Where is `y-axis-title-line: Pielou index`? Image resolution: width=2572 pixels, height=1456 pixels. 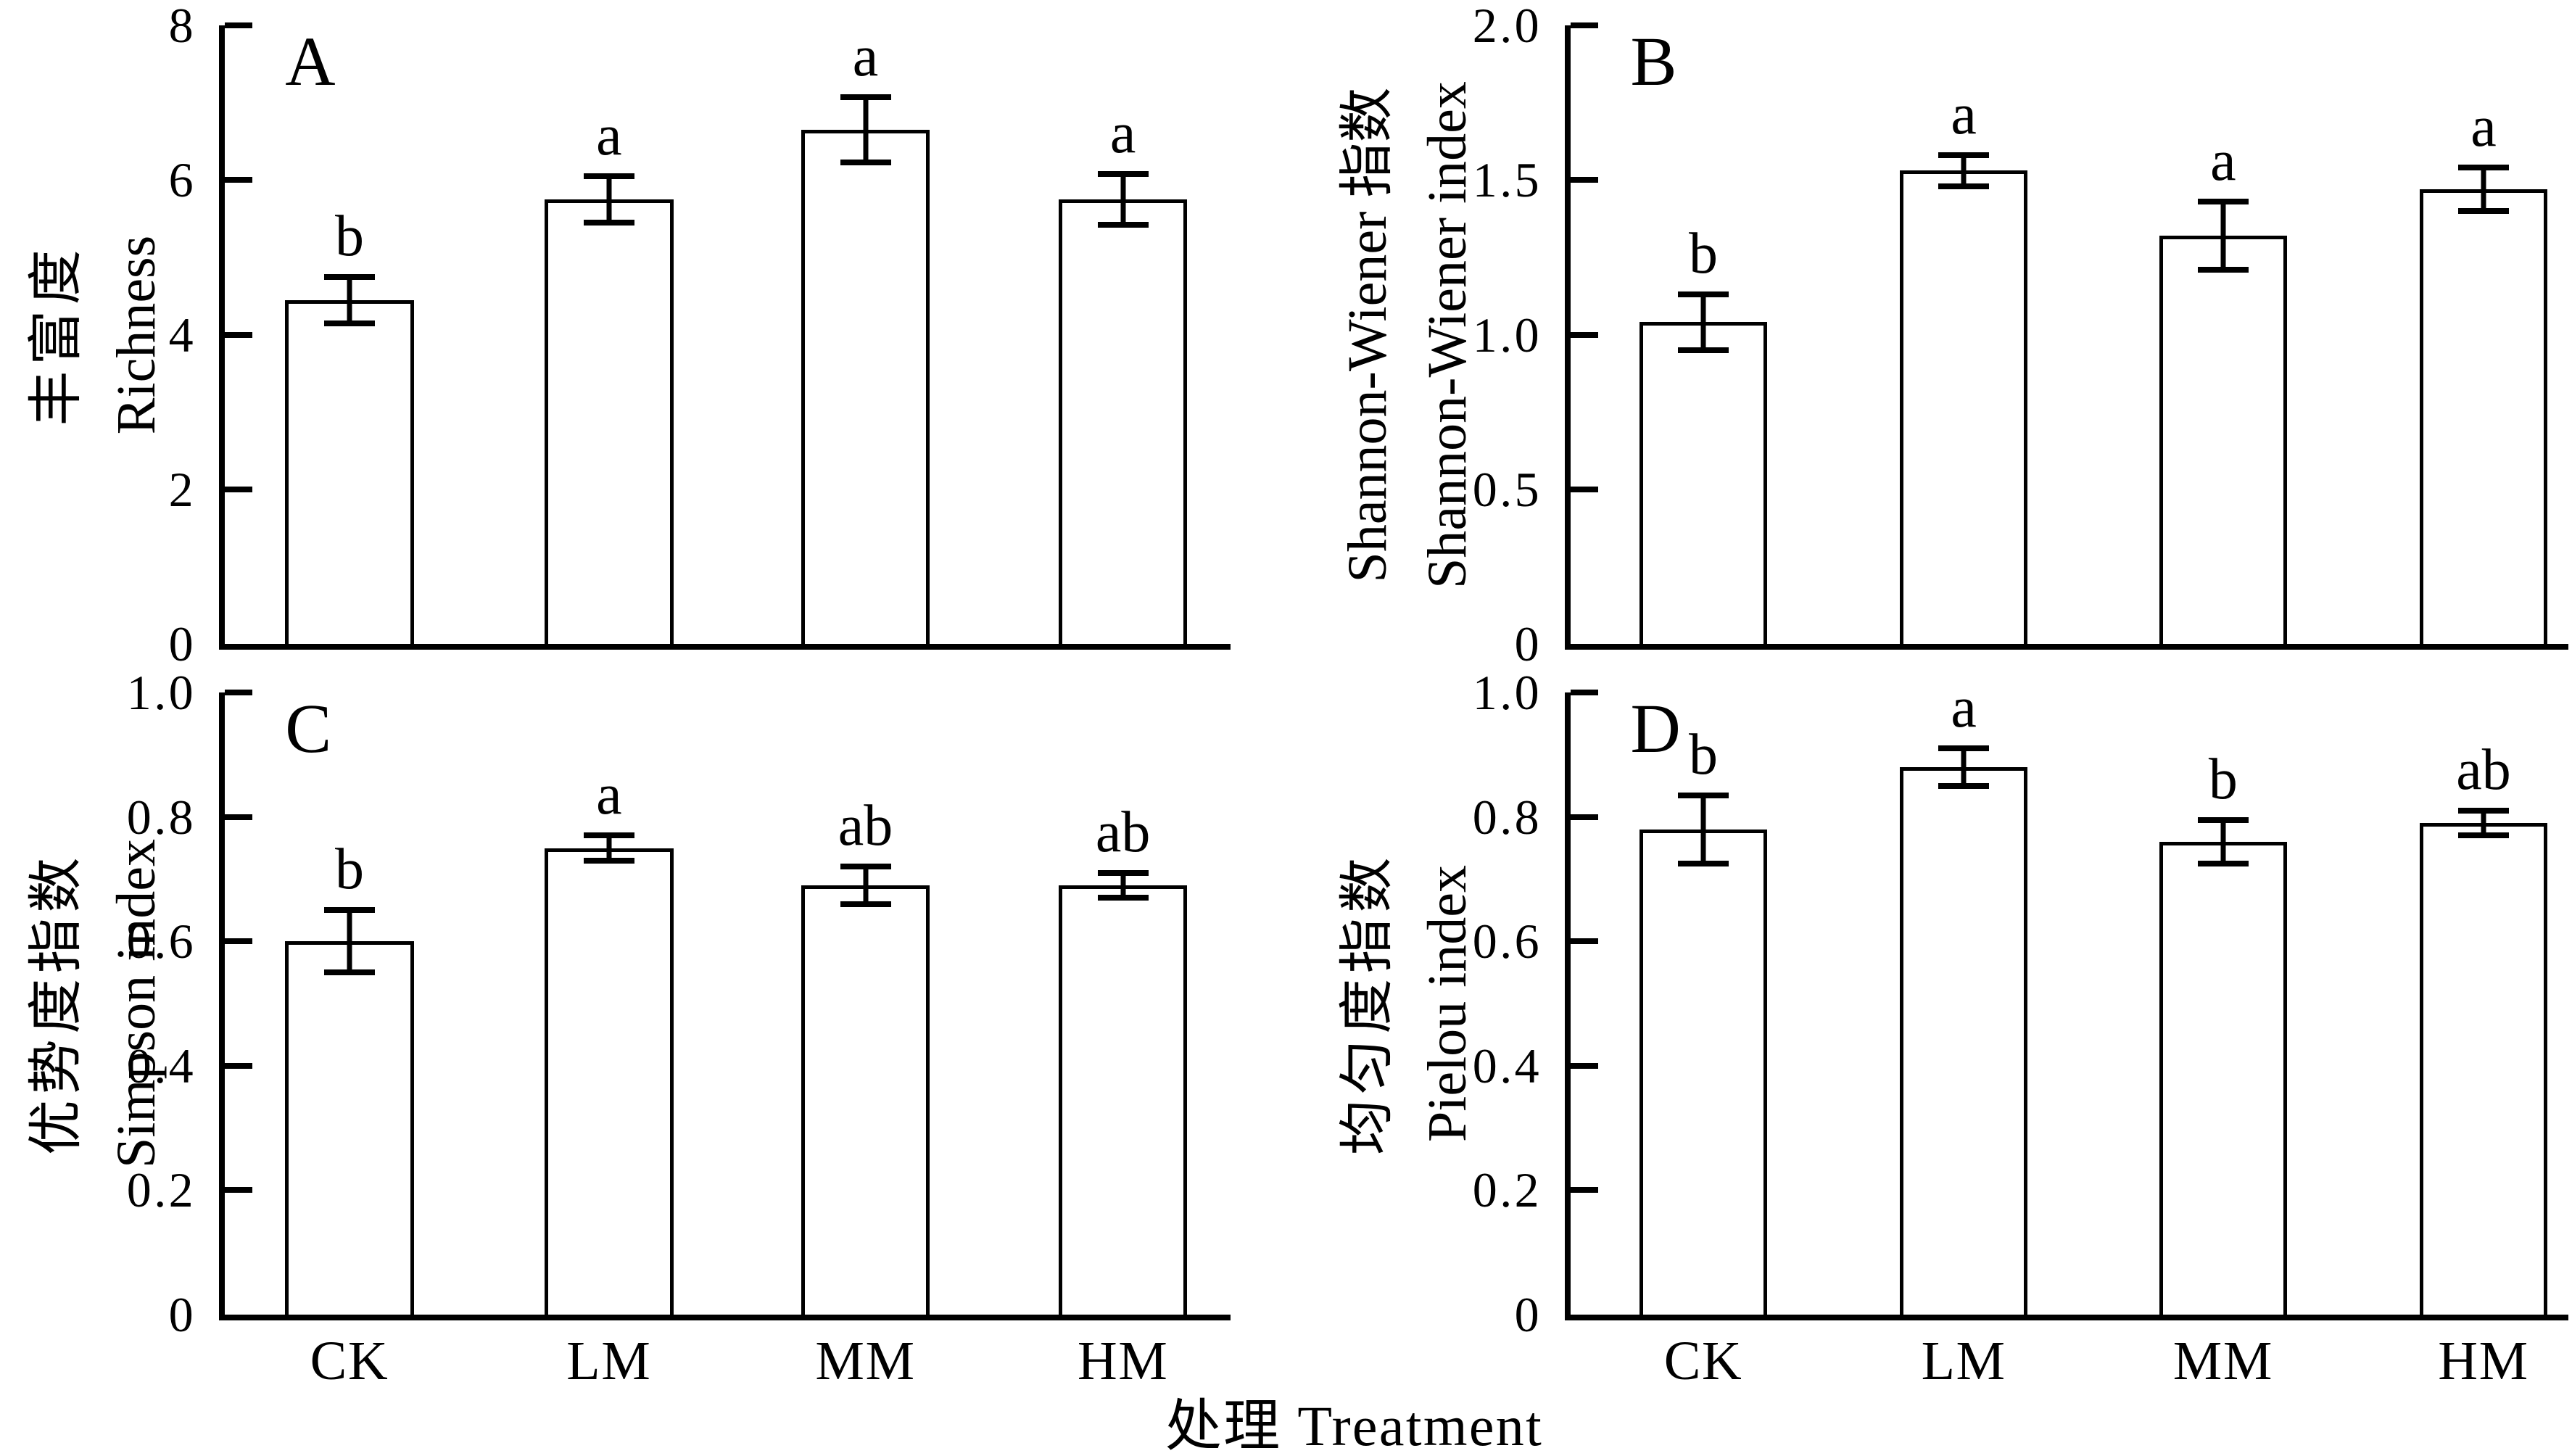 y-axis-title-line: Pielou index is located at coordinates (1447, 1004).